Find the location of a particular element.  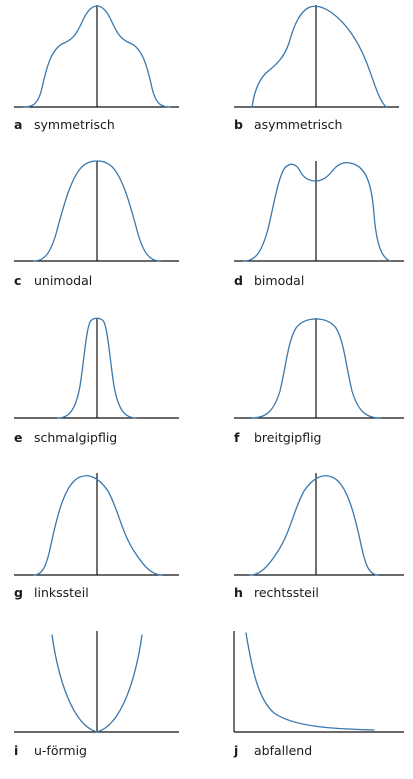

symmetric-distribution-graph is located at coordinates (96, 56).